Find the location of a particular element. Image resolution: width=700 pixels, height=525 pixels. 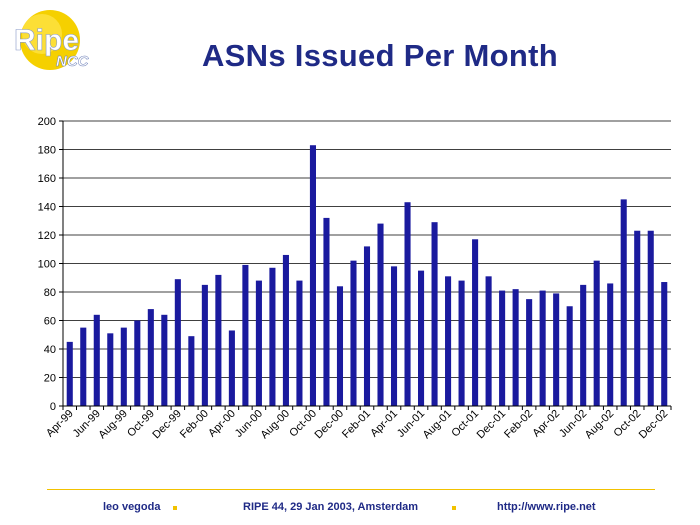

logo-word: Ripe is located at coordinates (46, 40).